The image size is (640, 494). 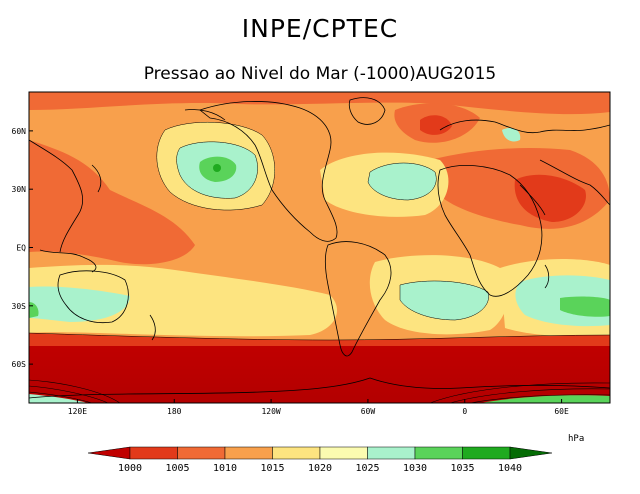 I want to click on field-south-asia-low, so click(x=550, y=198).